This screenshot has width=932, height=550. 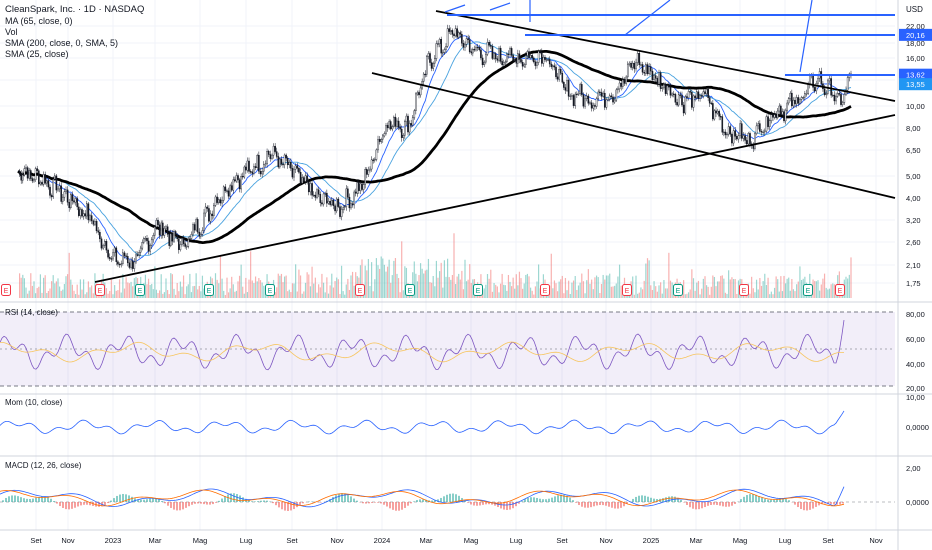 I want to click on legend-sma200: SMA (200, close, 0, SMA, 5), so click(x=61, y=43).